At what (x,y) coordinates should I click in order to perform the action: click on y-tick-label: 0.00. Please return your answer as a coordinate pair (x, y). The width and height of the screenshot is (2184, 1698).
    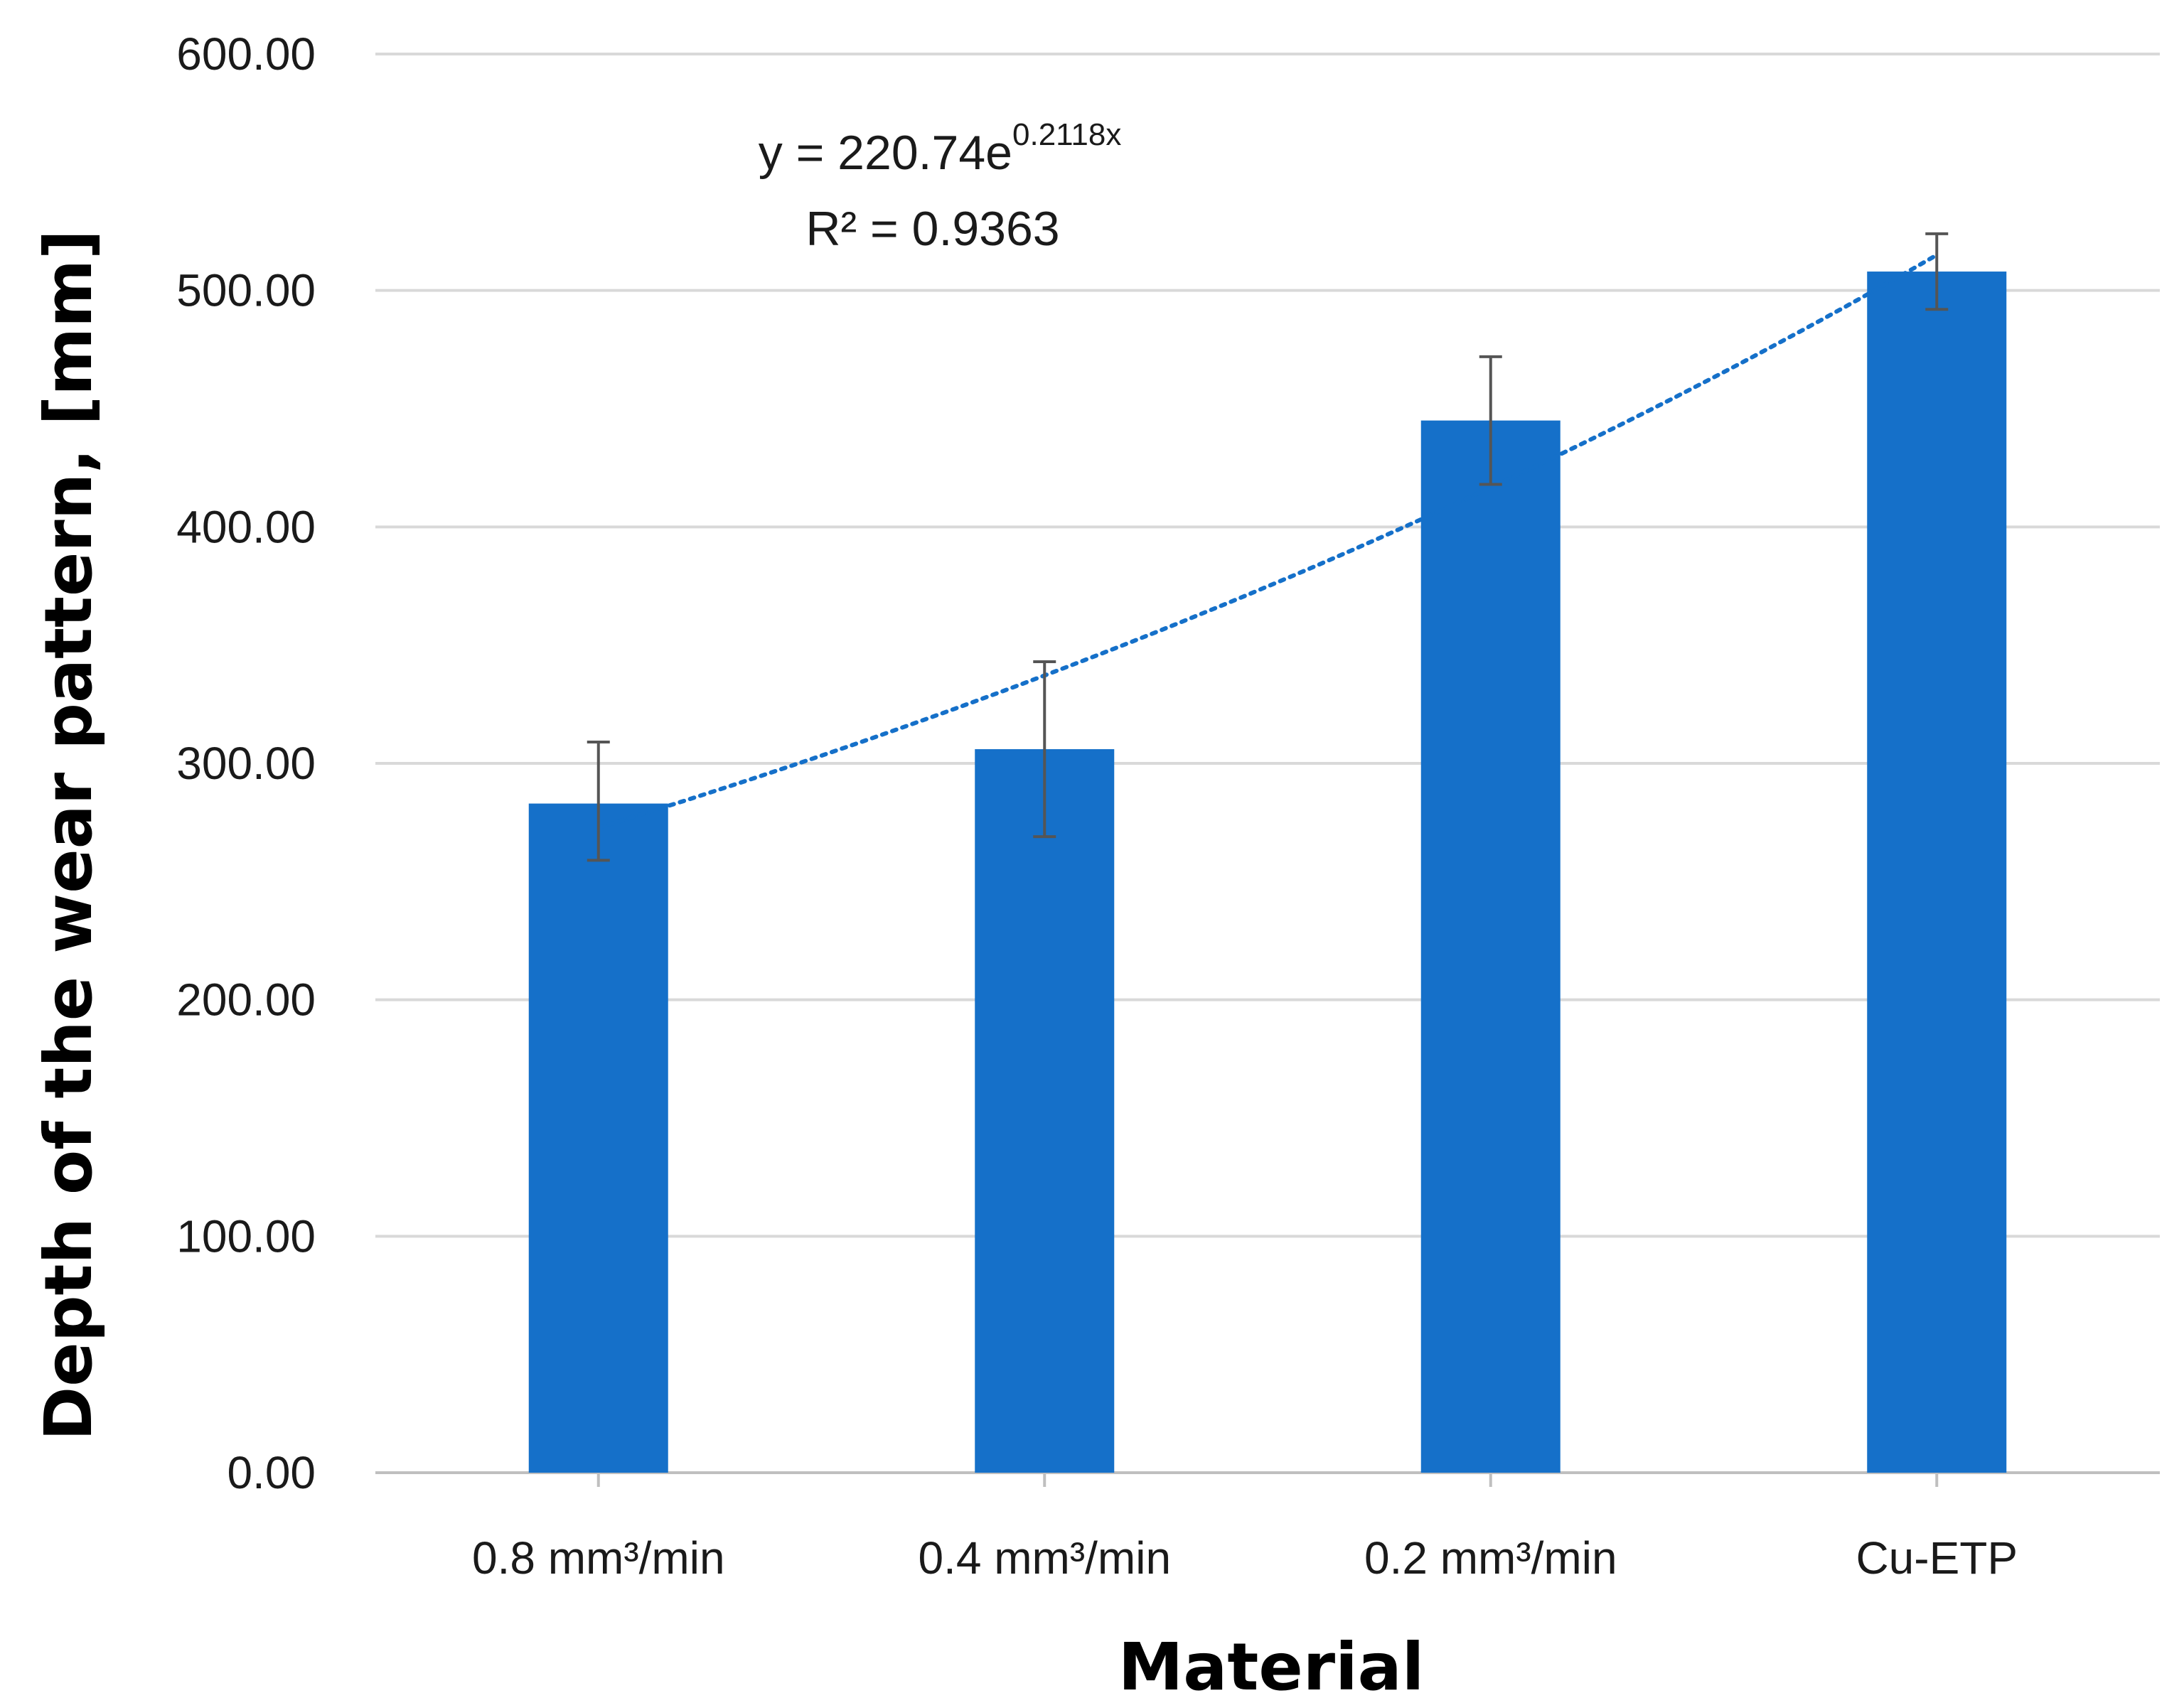
    Looking at the image, I should click on (271, 1472).